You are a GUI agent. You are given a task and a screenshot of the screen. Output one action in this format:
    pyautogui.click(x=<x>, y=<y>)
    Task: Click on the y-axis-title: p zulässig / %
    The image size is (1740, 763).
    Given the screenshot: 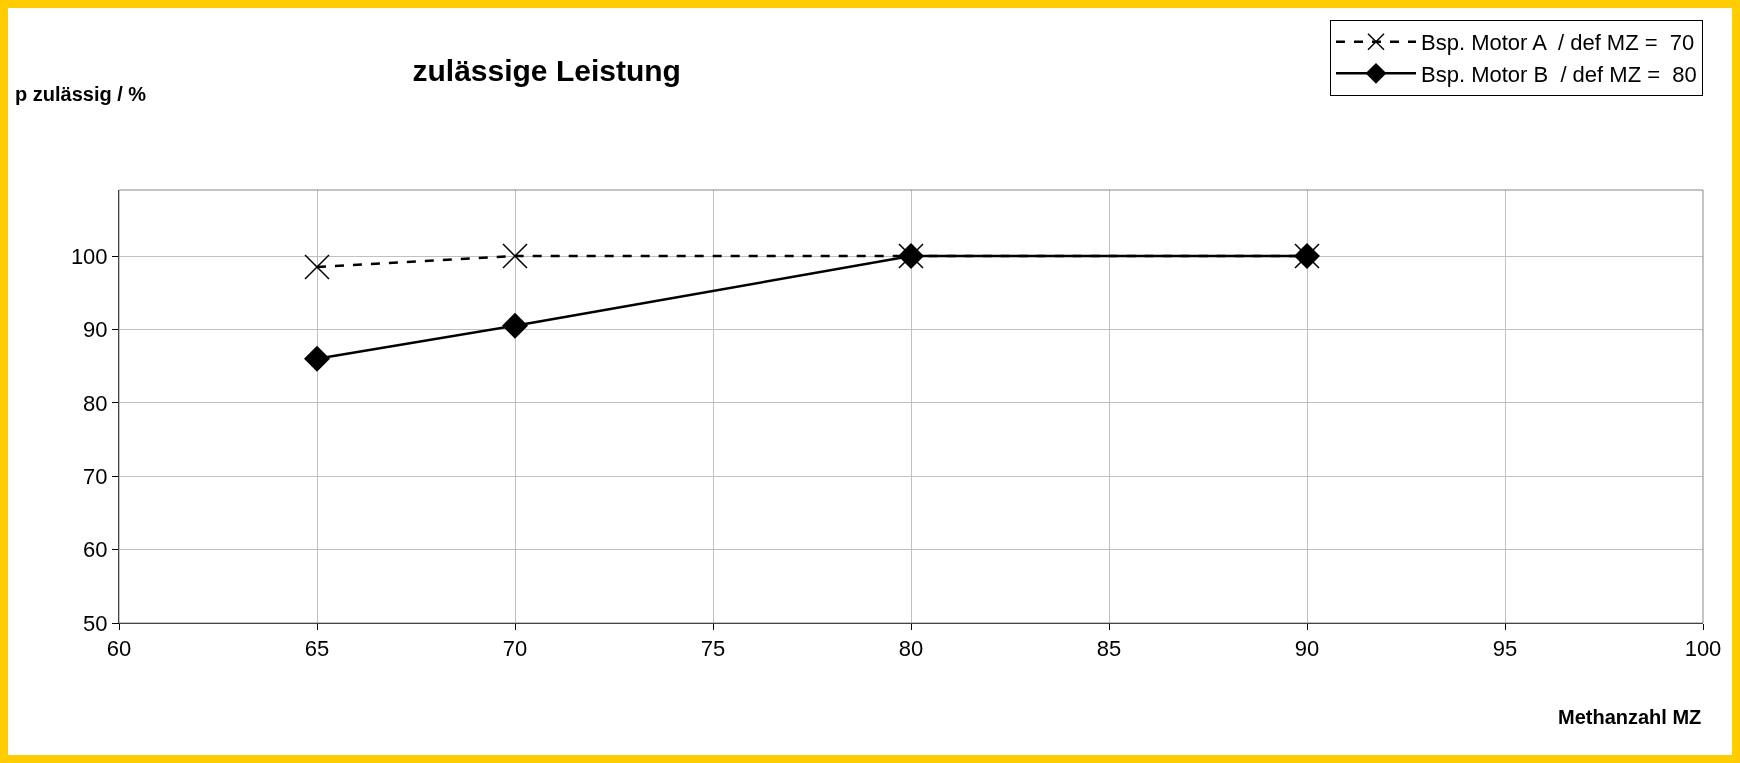 What is the action you would take?
    pyautogui.click(x=81, y=94)
    